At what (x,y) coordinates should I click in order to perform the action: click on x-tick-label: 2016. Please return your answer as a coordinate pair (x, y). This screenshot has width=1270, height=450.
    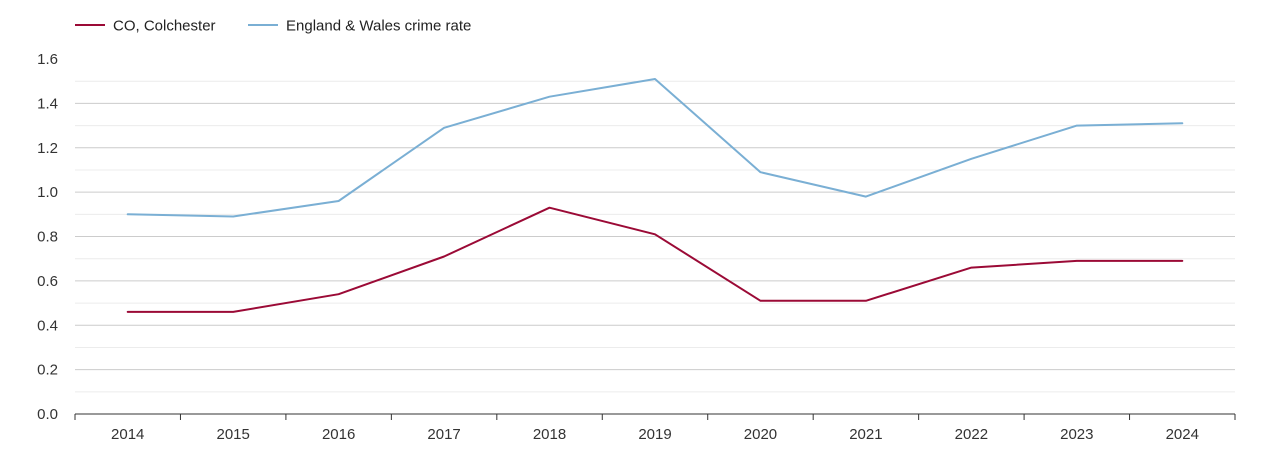
    Looking at the image, I should click on (338, 434).